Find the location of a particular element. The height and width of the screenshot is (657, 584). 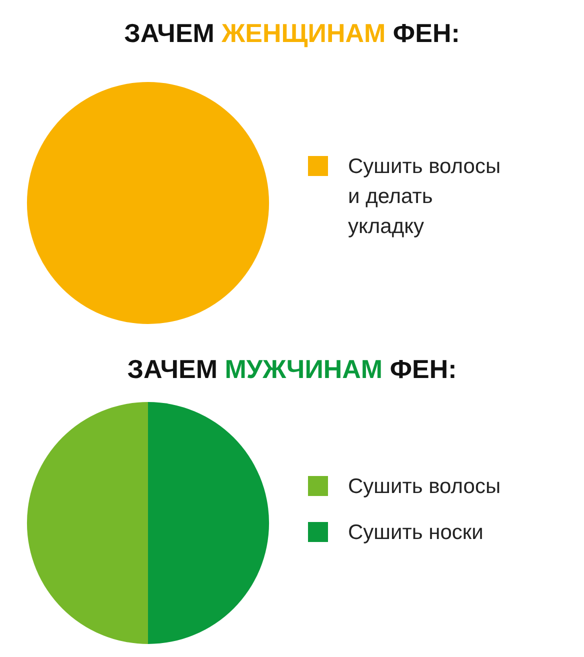

legend-label: Сушить волосы is located at coordinates (424, 486).